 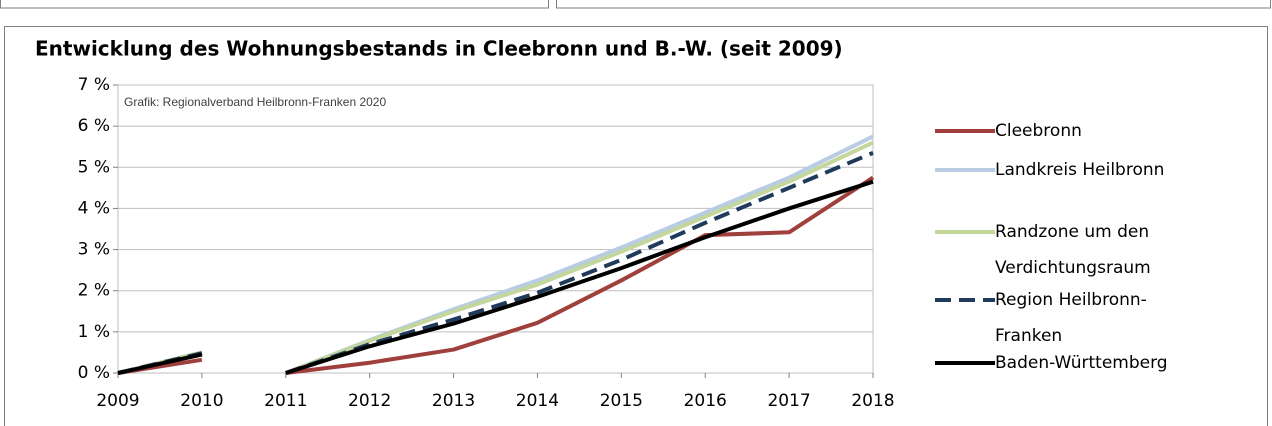 I want to click on x-tick-label: 2012, so click(x=369, y=401).